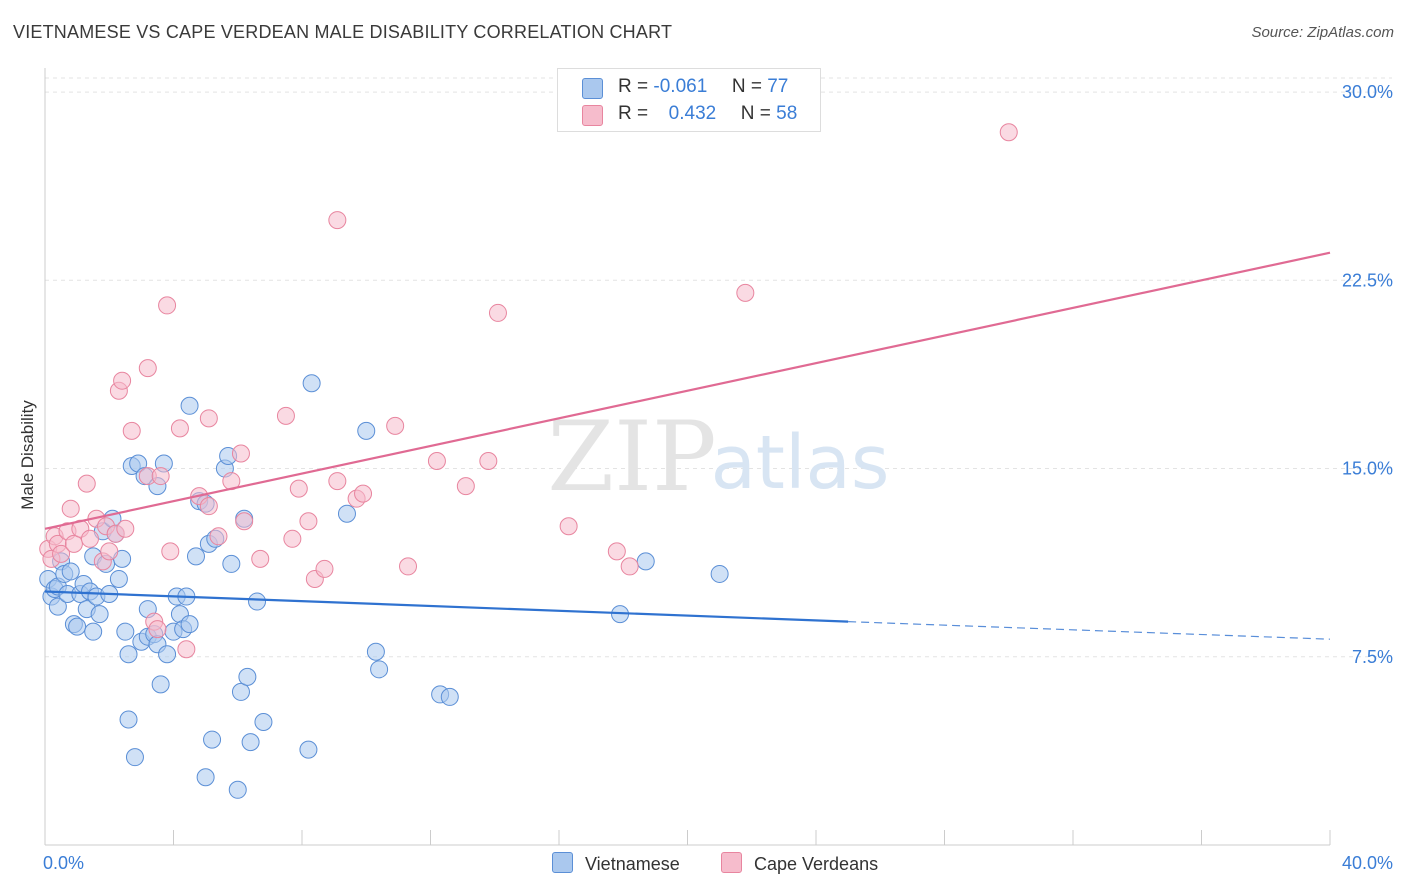 The width and height of the screenshot is (1406, 892). What do you see at coordinates (592, 88) in the screenshot?
I see `legend-swatch-vietnamese` at bounding box center [592, 88].